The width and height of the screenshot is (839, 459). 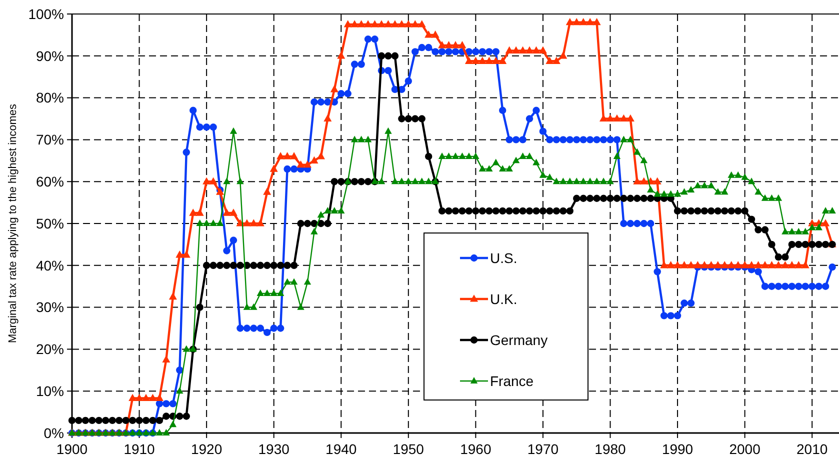 What do you see at coordinates (512, 380) in the screenshot?
I see `legend-label: France` at bounding box center [512, 380].